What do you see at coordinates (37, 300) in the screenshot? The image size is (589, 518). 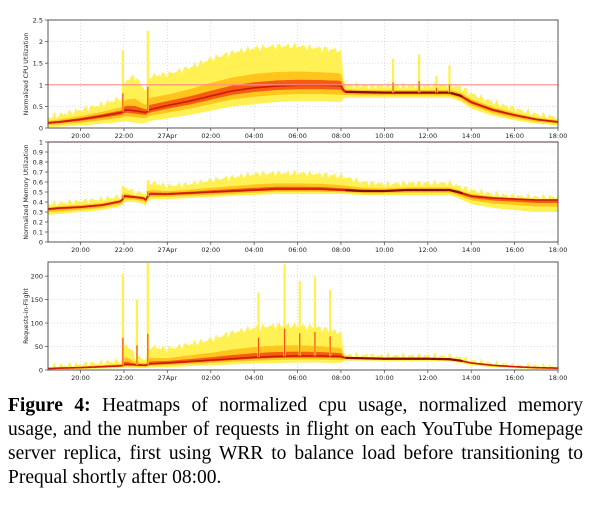 I see `y-tick-label: 150` at bounding box center [37, 300].